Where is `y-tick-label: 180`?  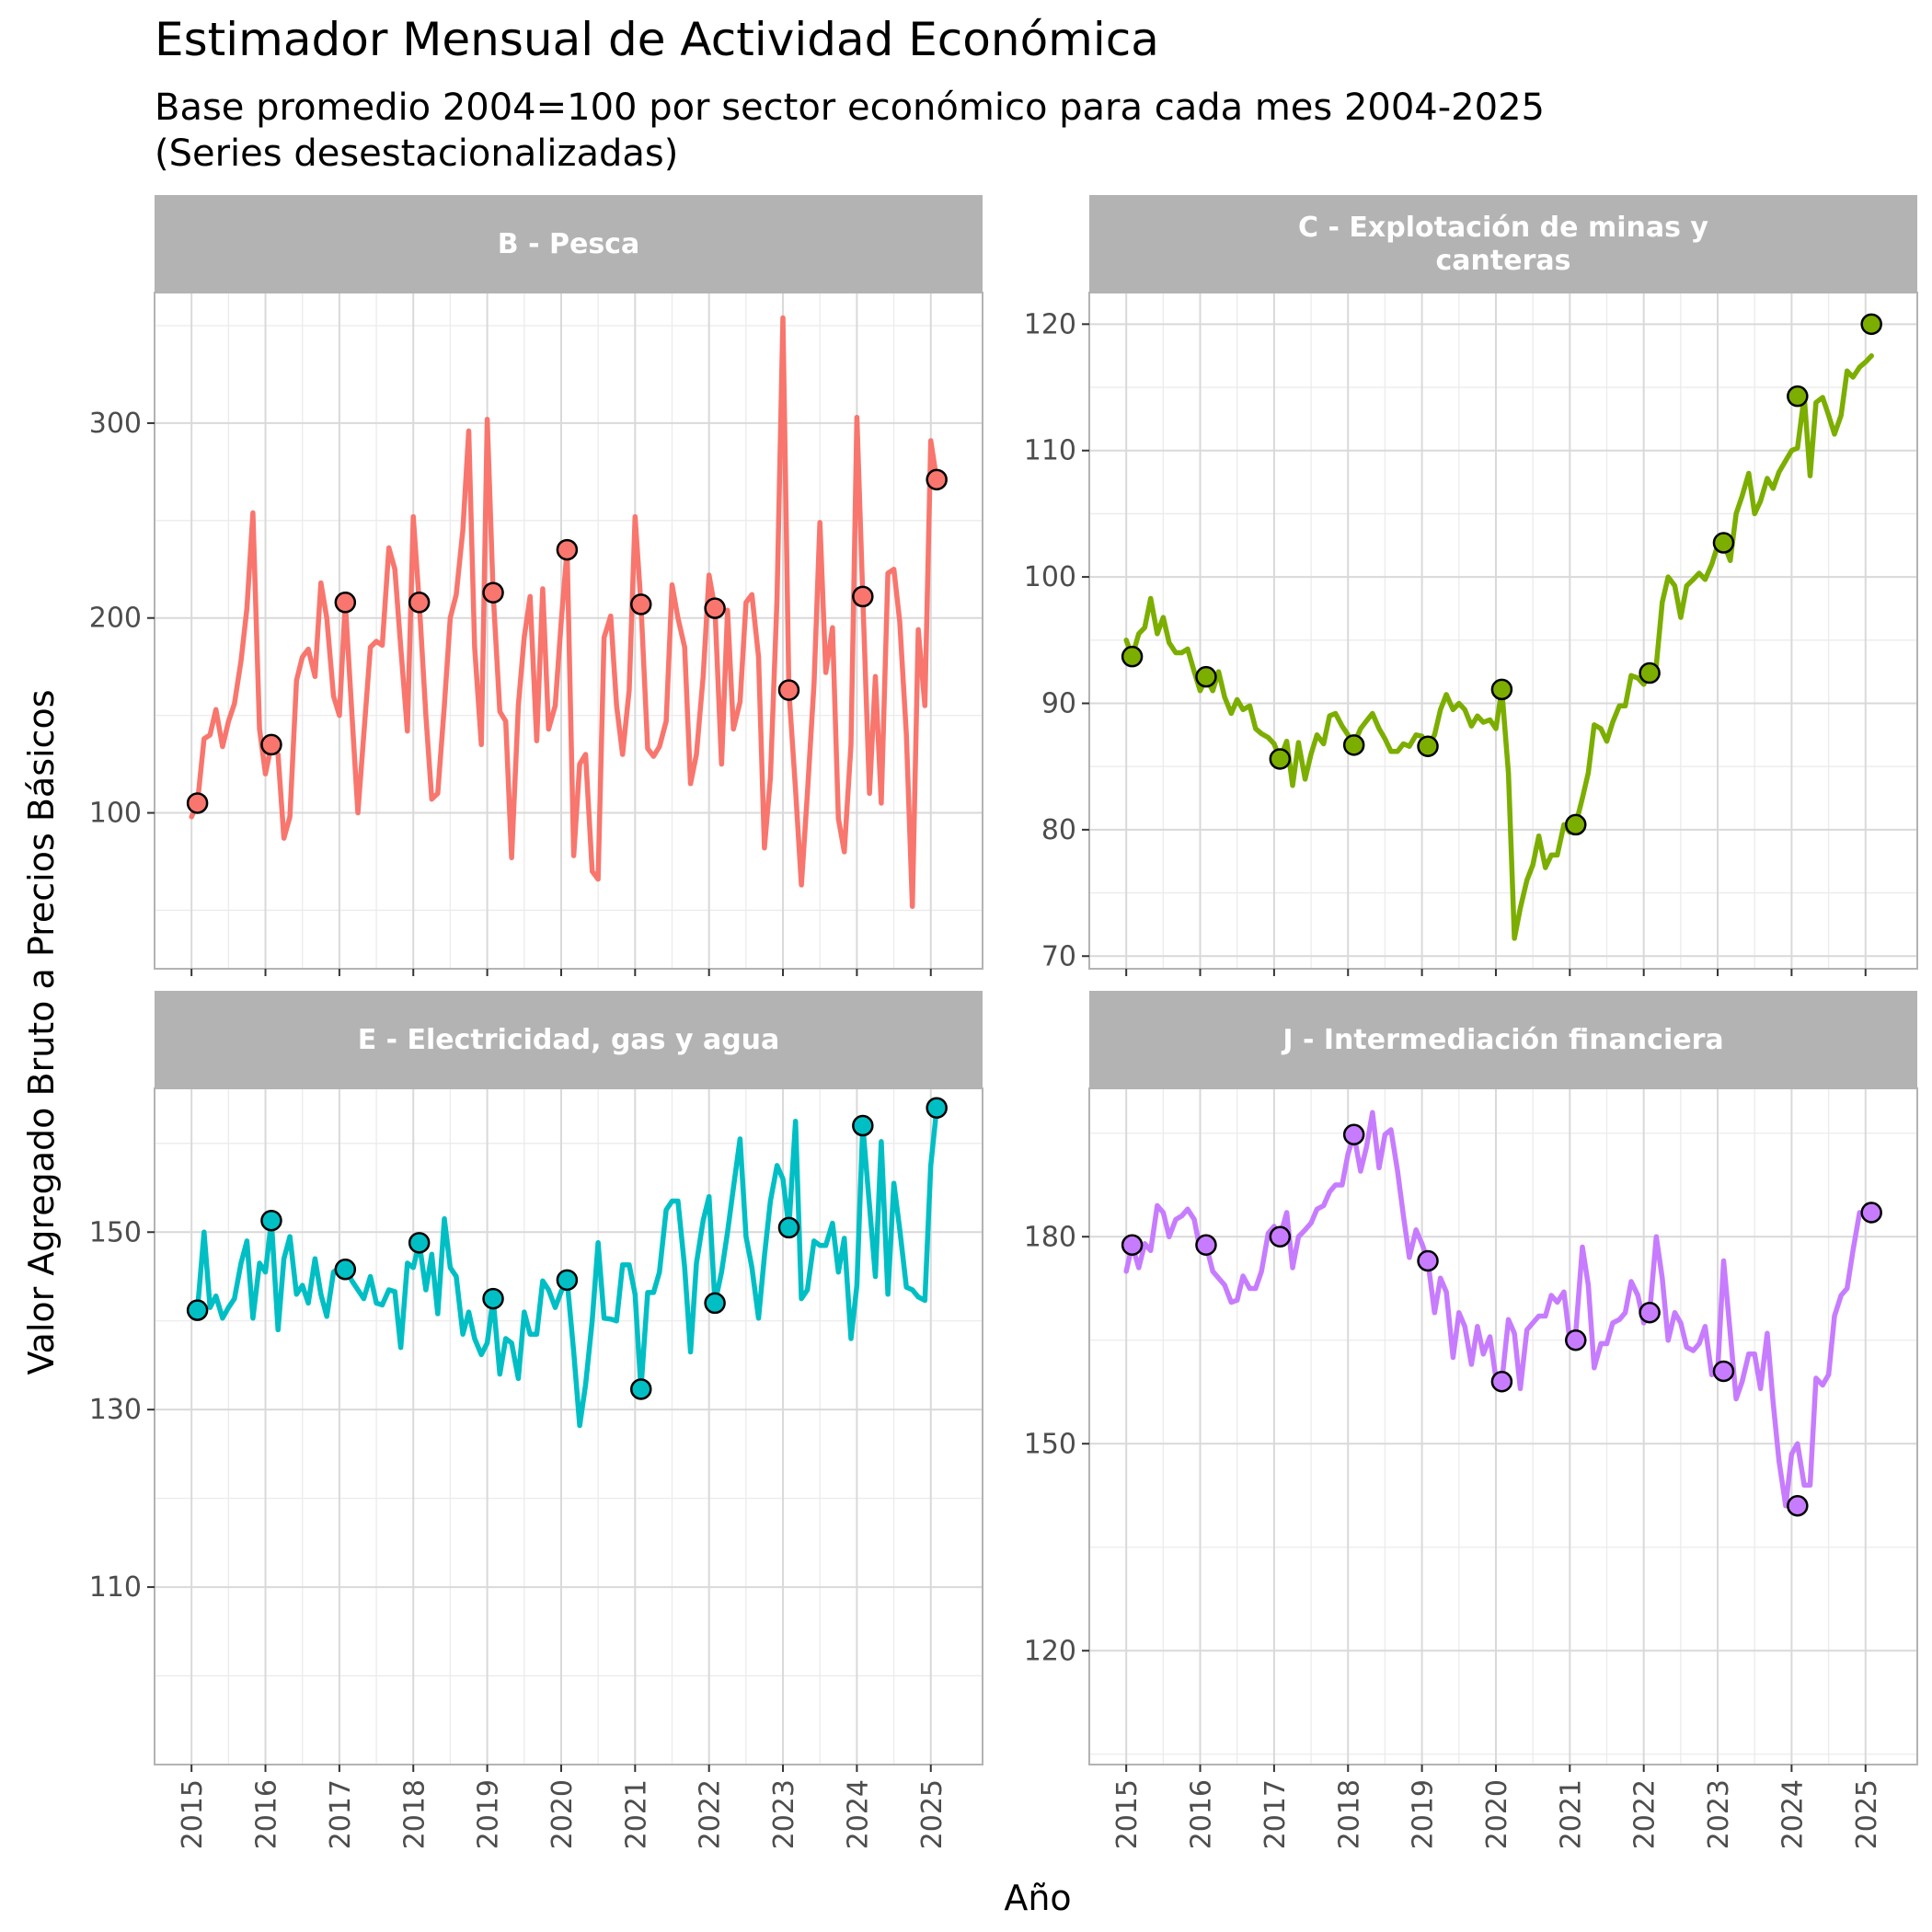
y-tick-label: 180 is located at coordinates (1050, 1237).